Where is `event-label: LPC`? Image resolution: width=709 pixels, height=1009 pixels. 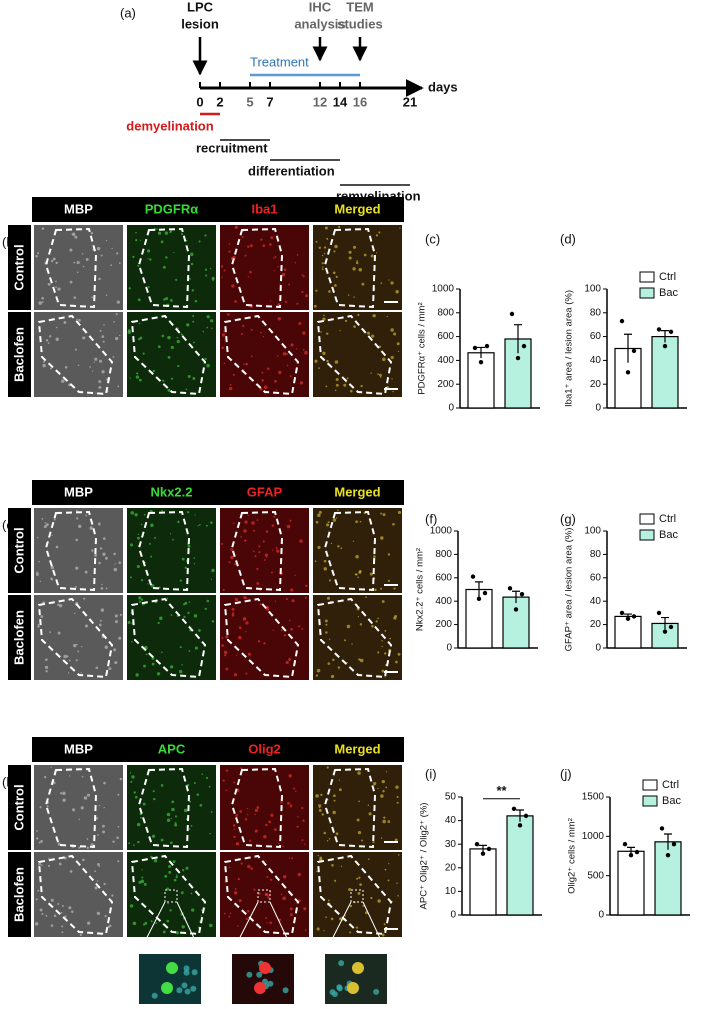 event-label: LPC is located at coordinates (200, 7).